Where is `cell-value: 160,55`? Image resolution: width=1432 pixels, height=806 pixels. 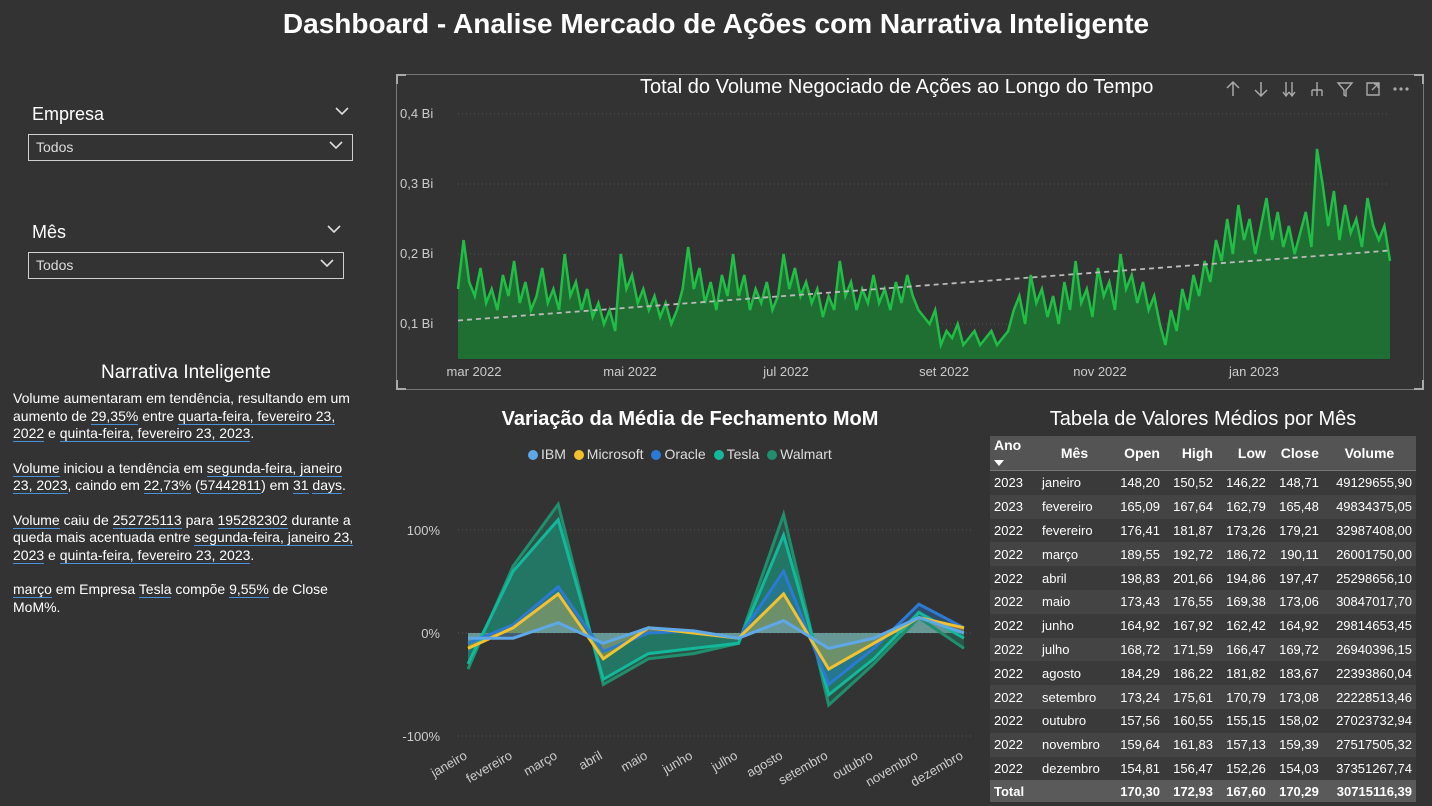 cell-value: 160,55 is located at coordinates (1193, 721).